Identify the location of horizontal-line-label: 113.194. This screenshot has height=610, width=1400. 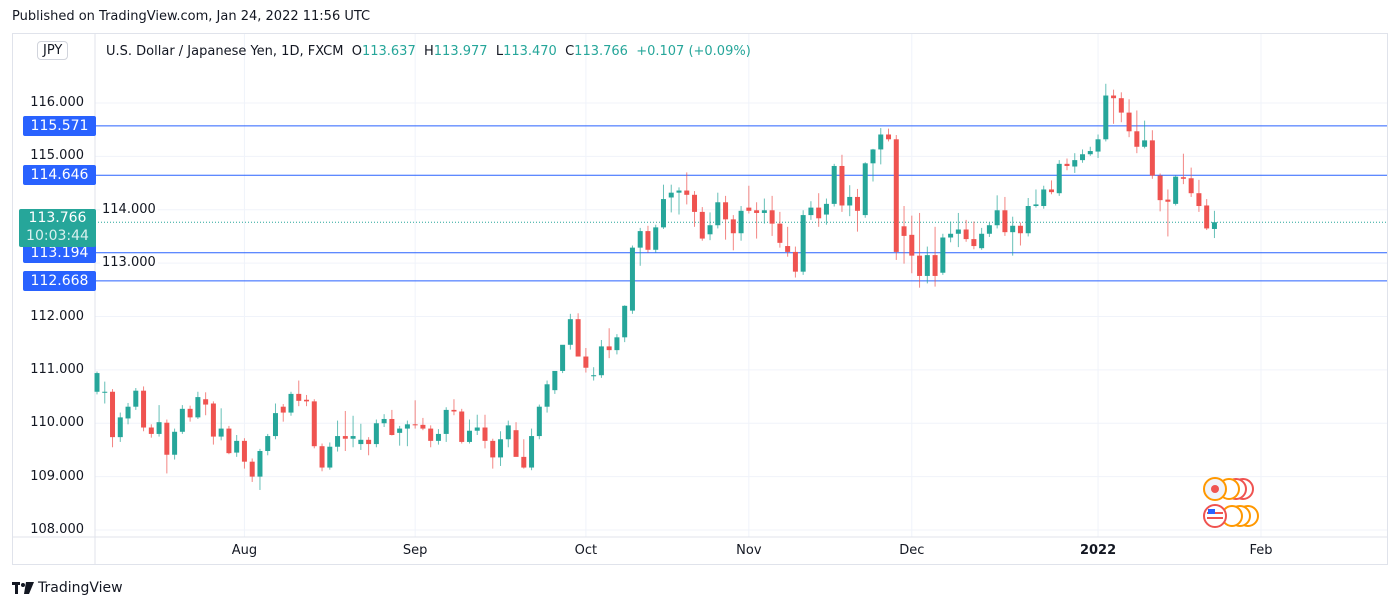
(59, 252).